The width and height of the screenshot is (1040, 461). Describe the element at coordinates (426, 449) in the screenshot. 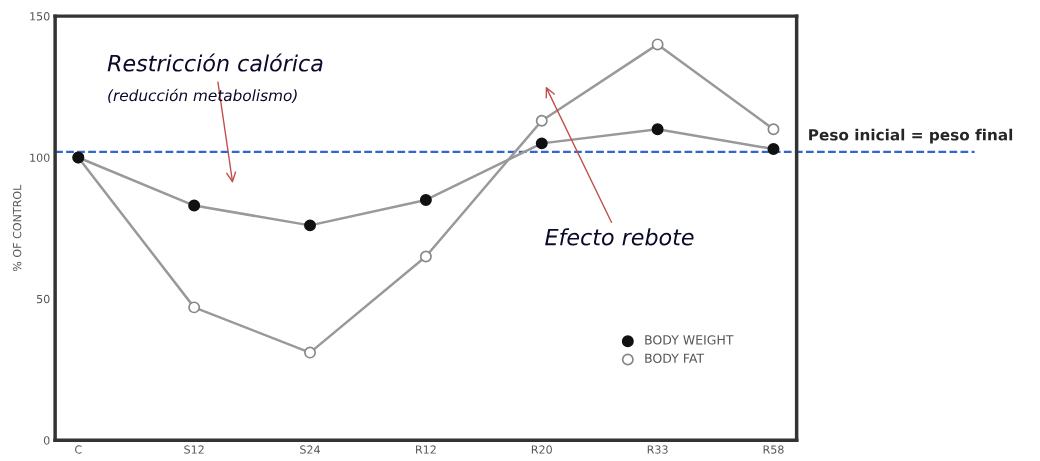

I see `x-tick-label: R12` at that location.